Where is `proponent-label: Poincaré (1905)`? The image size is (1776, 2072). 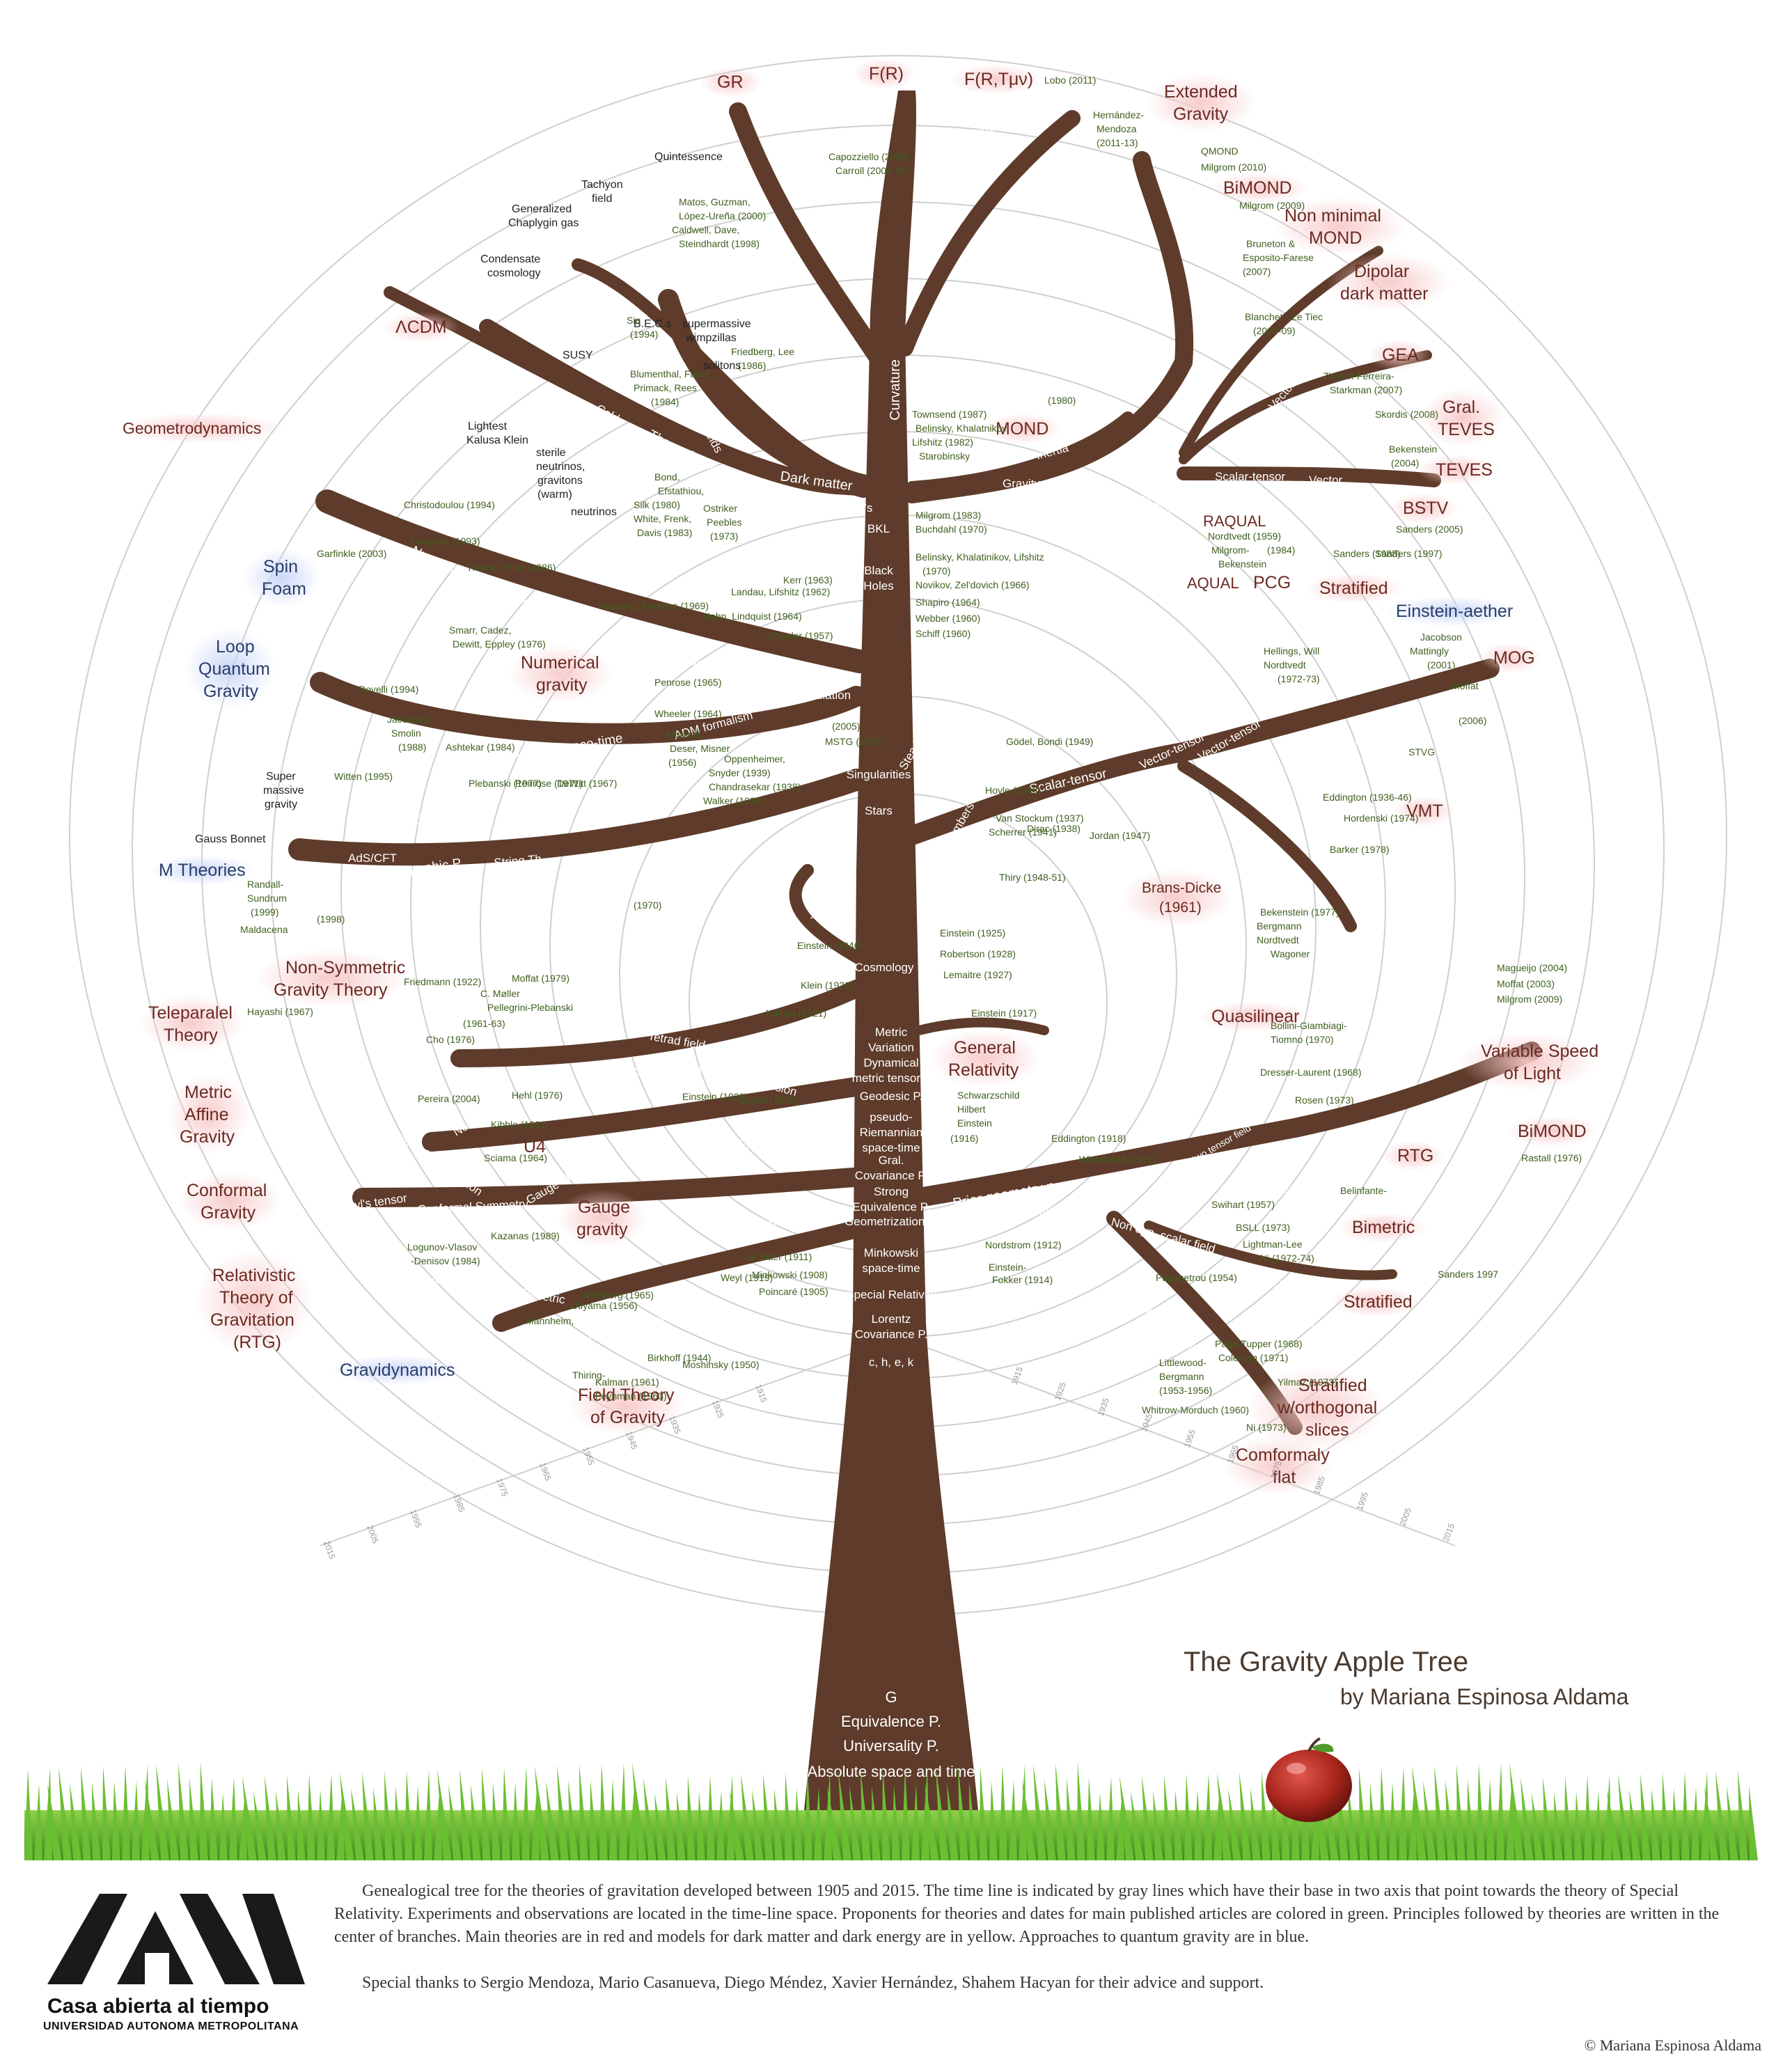 proponent-label: Poincaré (1905) is located at coordinates (794, 1291).